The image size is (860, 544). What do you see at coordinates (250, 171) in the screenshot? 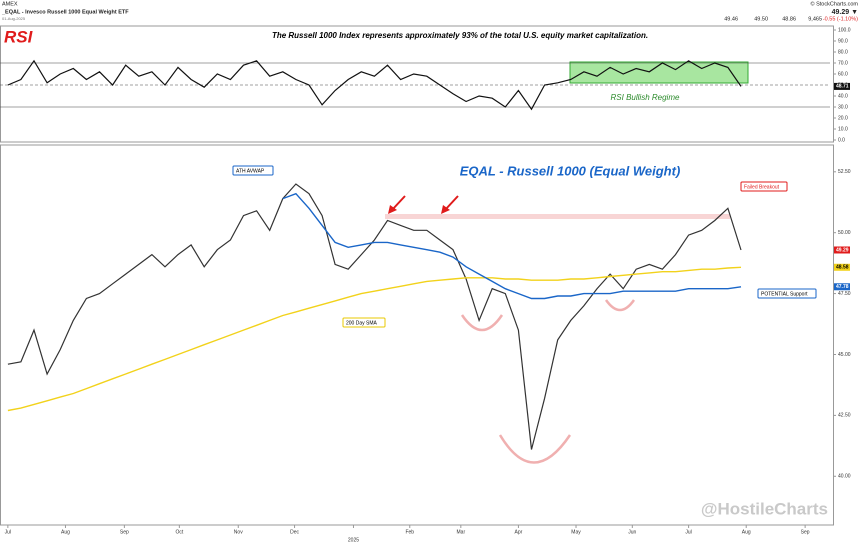
I see `annotation: ATH AVWAP` at bounding box center [250, 171].